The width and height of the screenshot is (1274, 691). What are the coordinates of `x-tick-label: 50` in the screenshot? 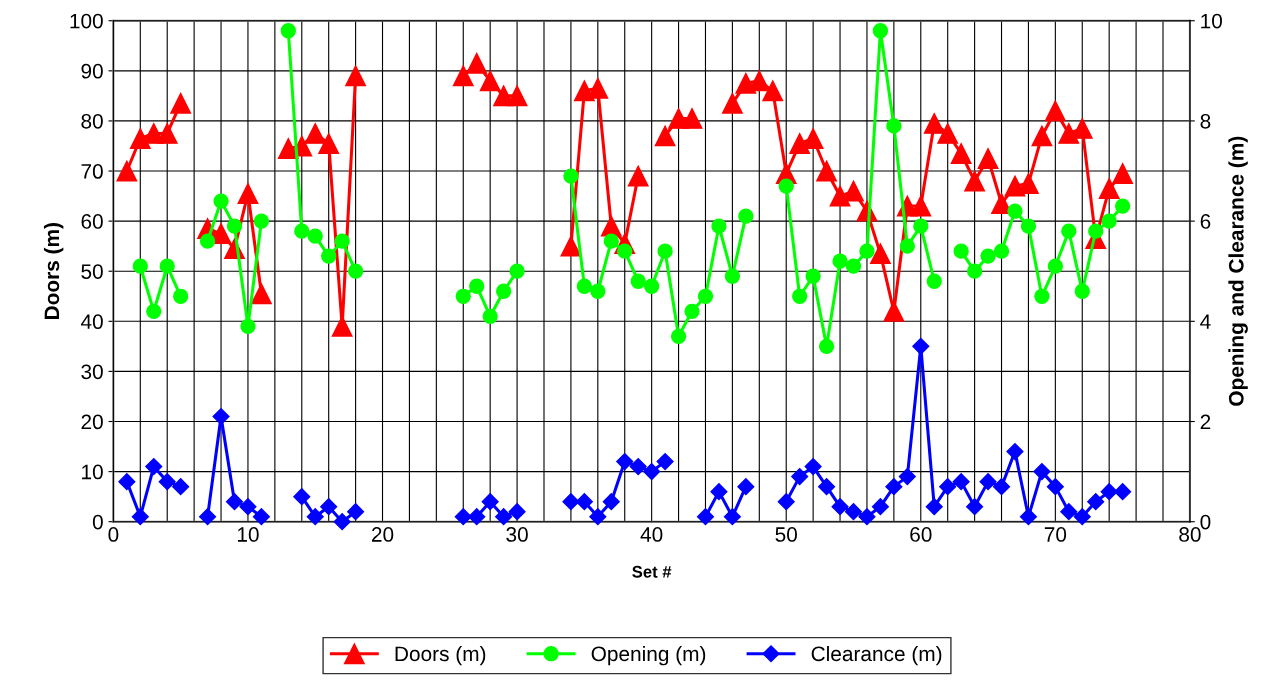 It's located at (786, 534).